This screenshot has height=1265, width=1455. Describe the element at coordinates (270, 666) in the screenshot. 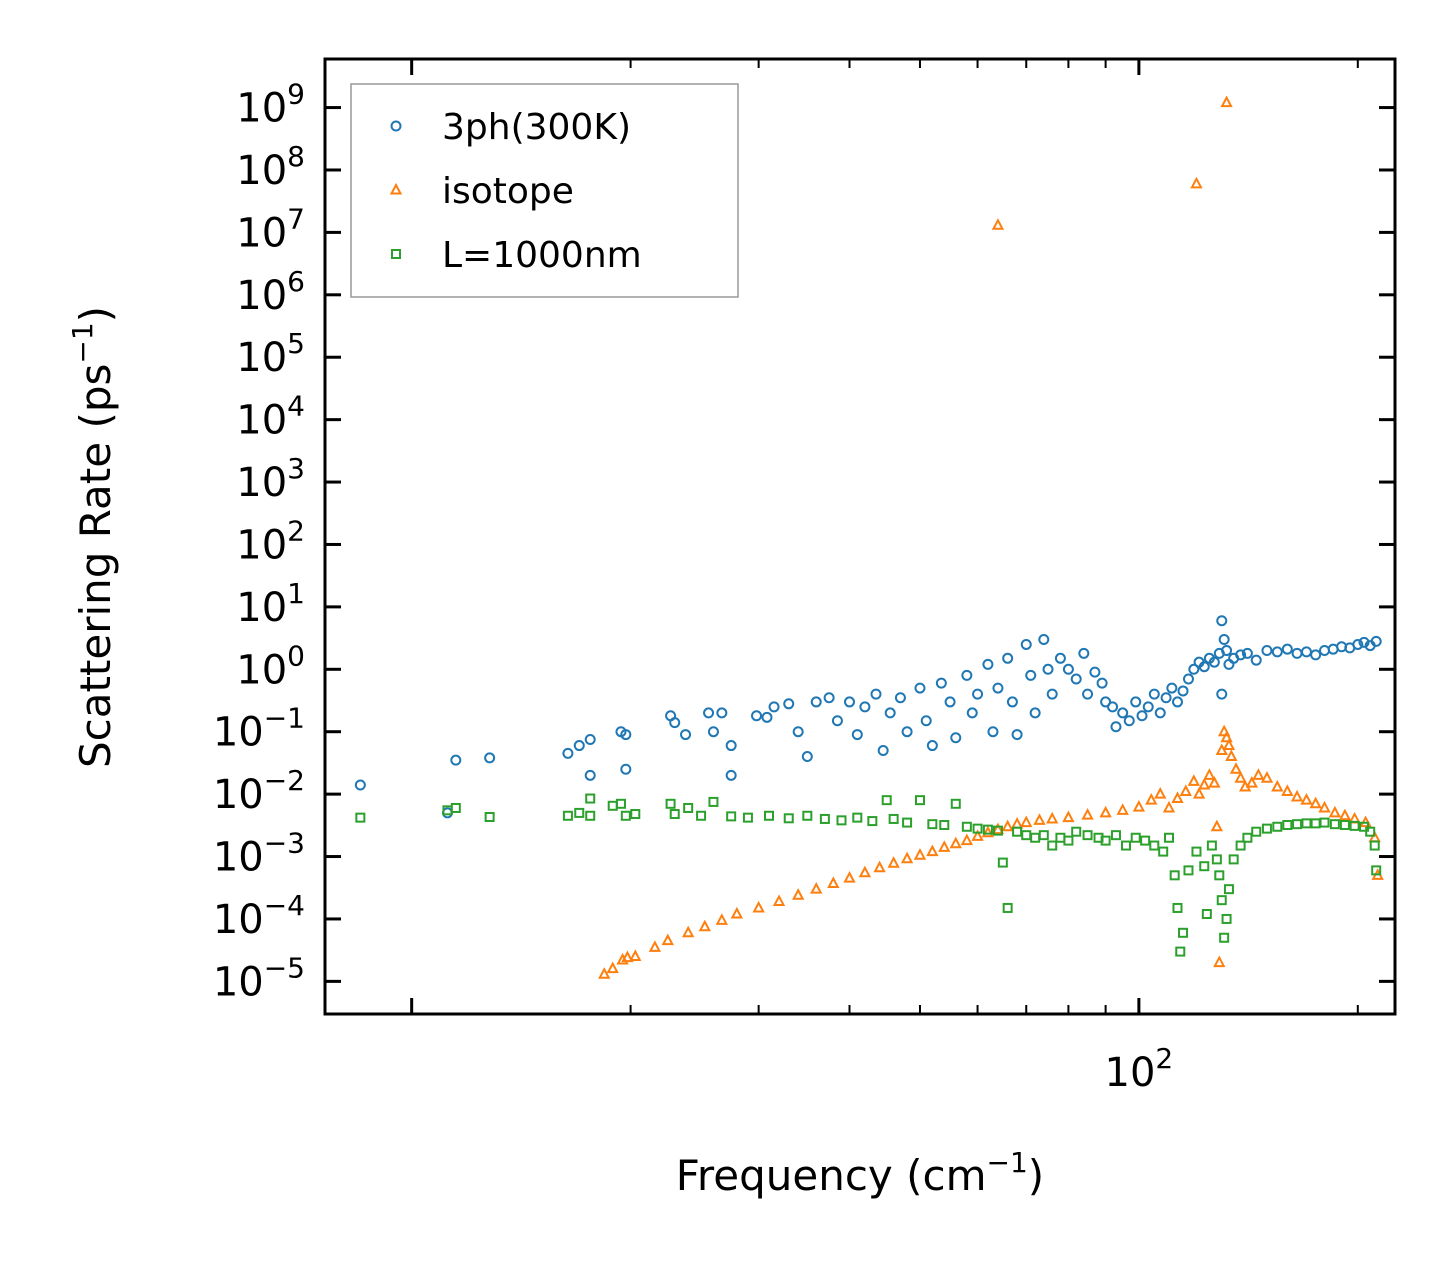

I see `y-tick-label: 10⁰` at that location.